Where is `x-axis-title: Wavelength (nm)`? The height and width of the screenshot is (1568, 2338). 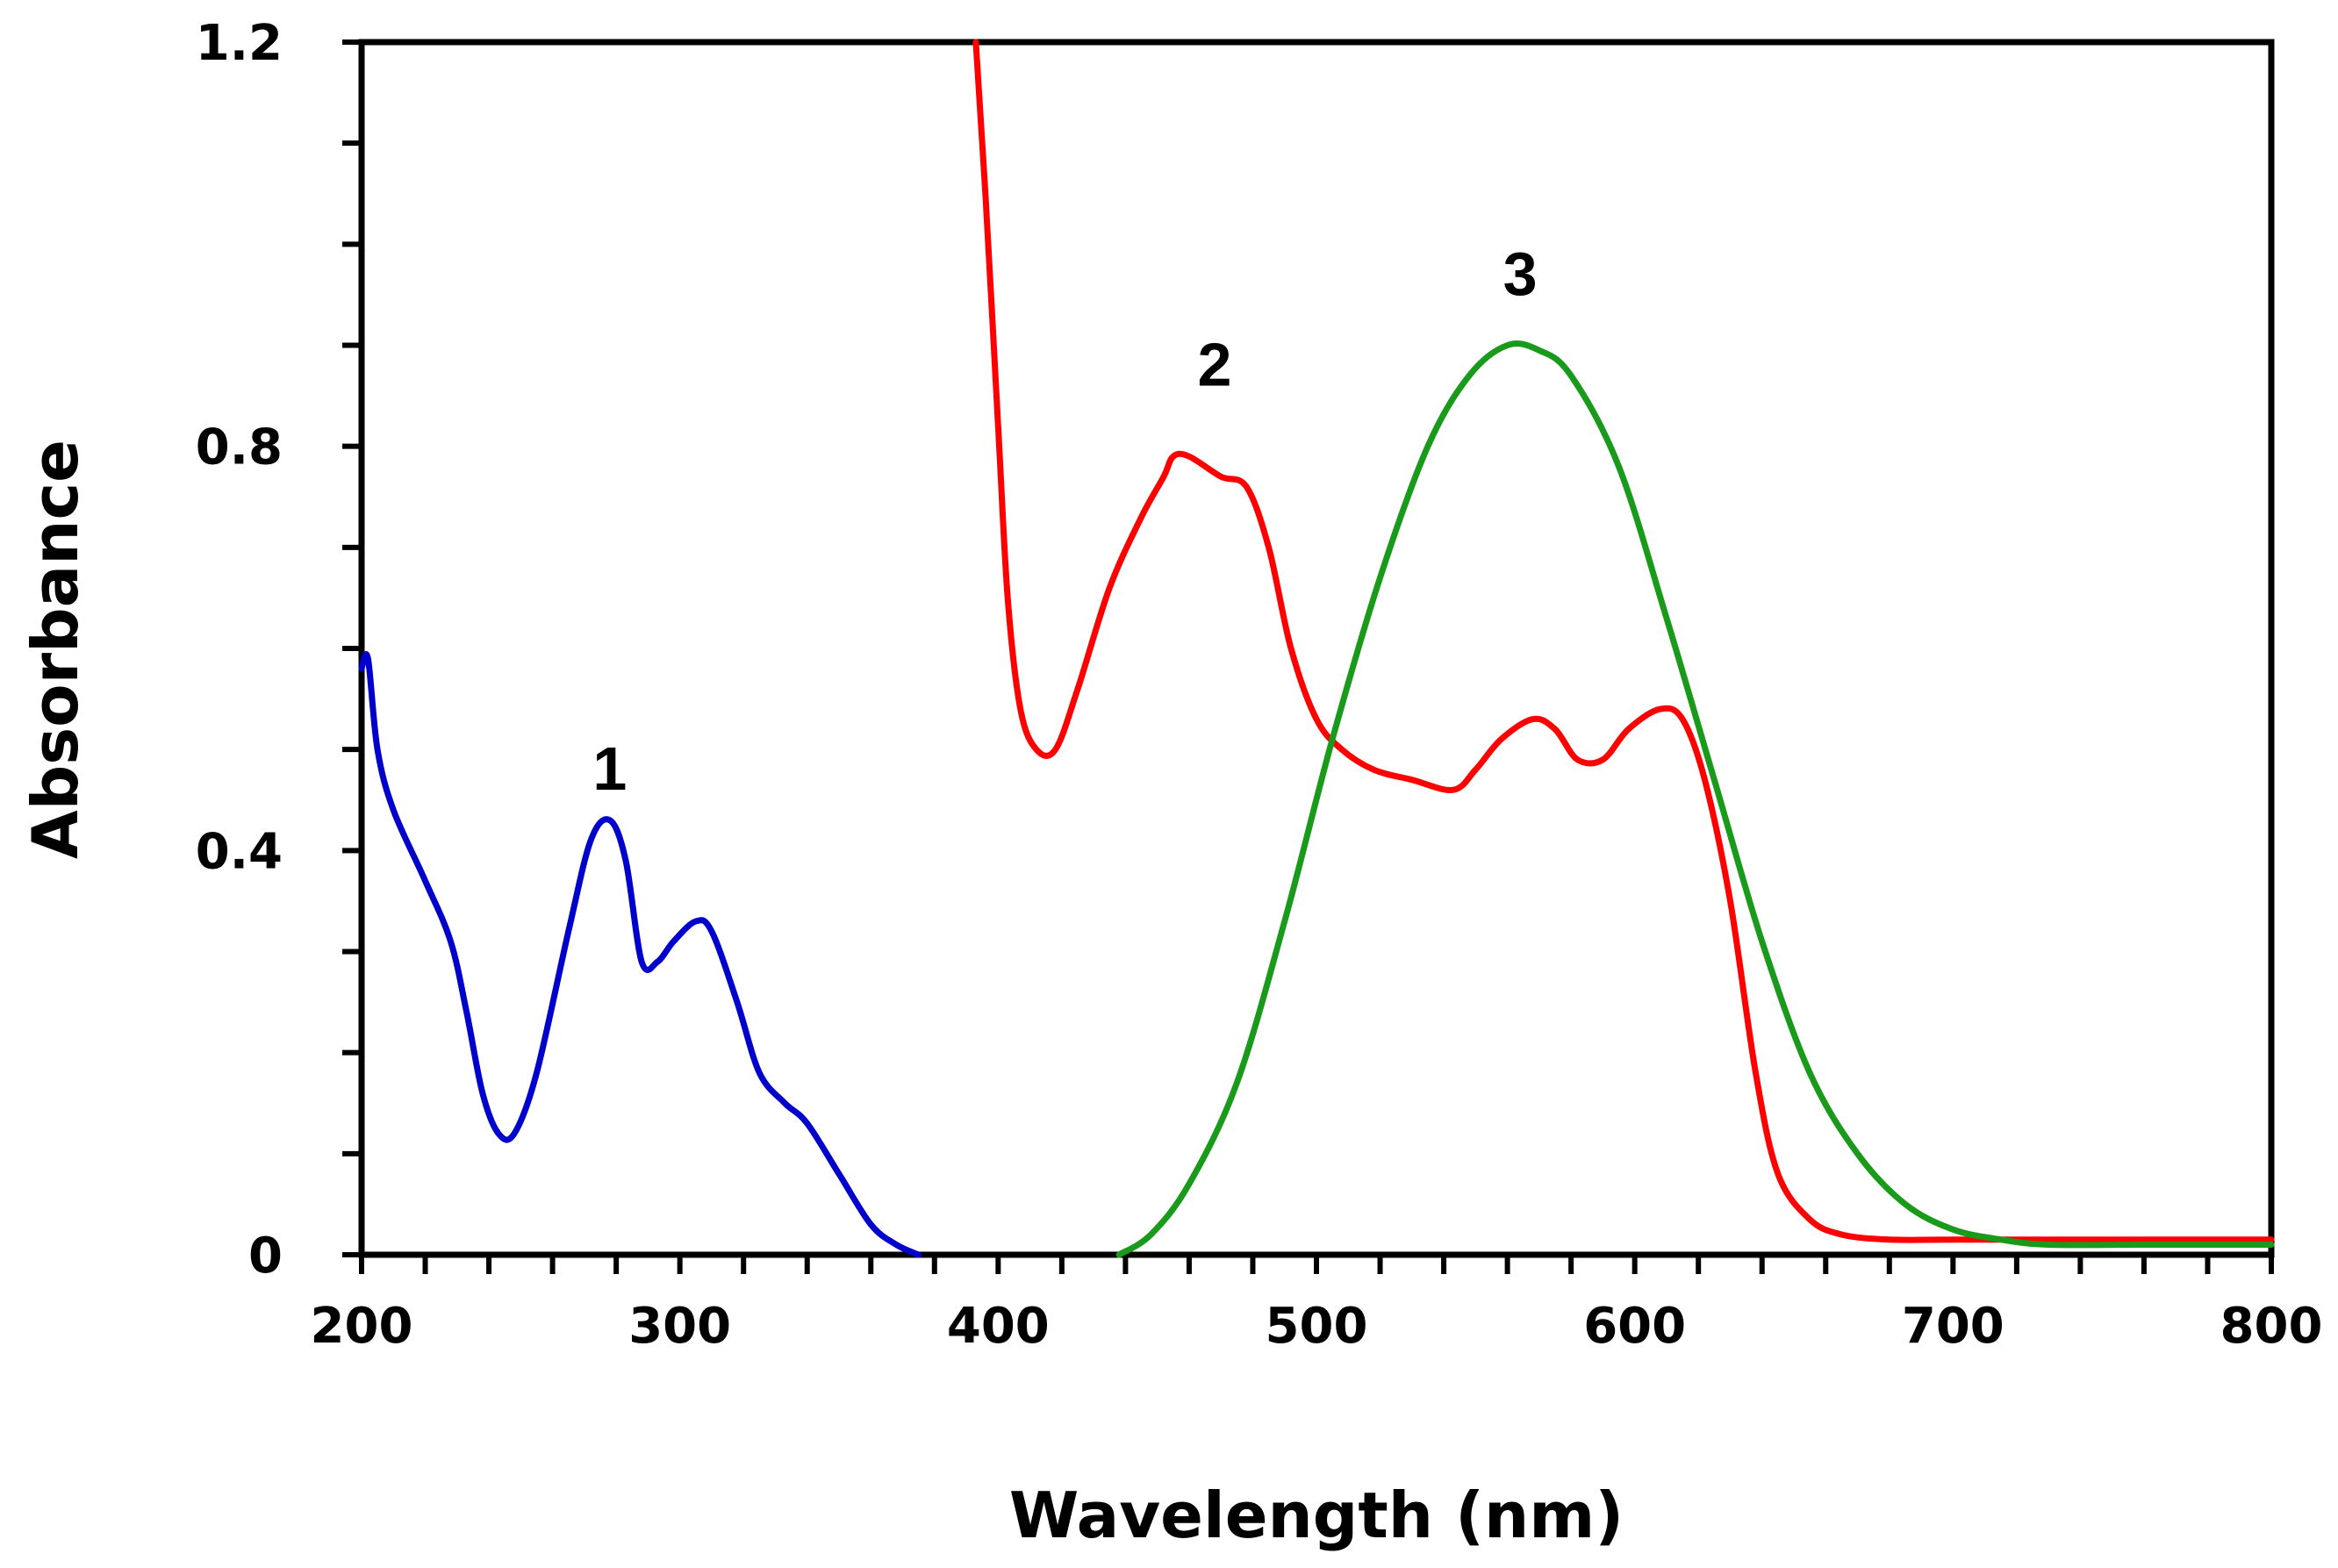 x-axis-title: Wavelength (nm) is located at coordinates (1316, 1515).